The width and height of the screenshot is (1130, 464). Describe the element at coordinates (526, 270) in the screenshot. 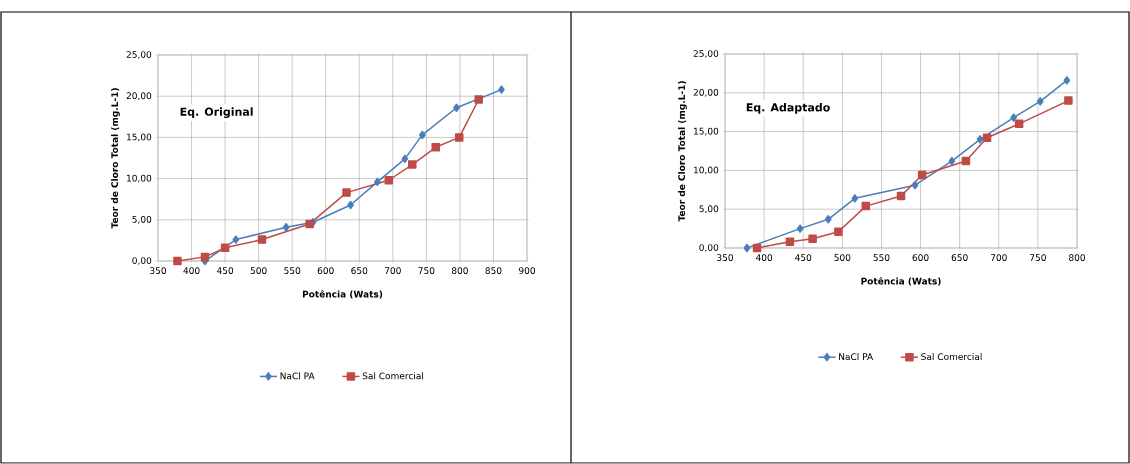

I see `x-tick-label: 900` at that location.